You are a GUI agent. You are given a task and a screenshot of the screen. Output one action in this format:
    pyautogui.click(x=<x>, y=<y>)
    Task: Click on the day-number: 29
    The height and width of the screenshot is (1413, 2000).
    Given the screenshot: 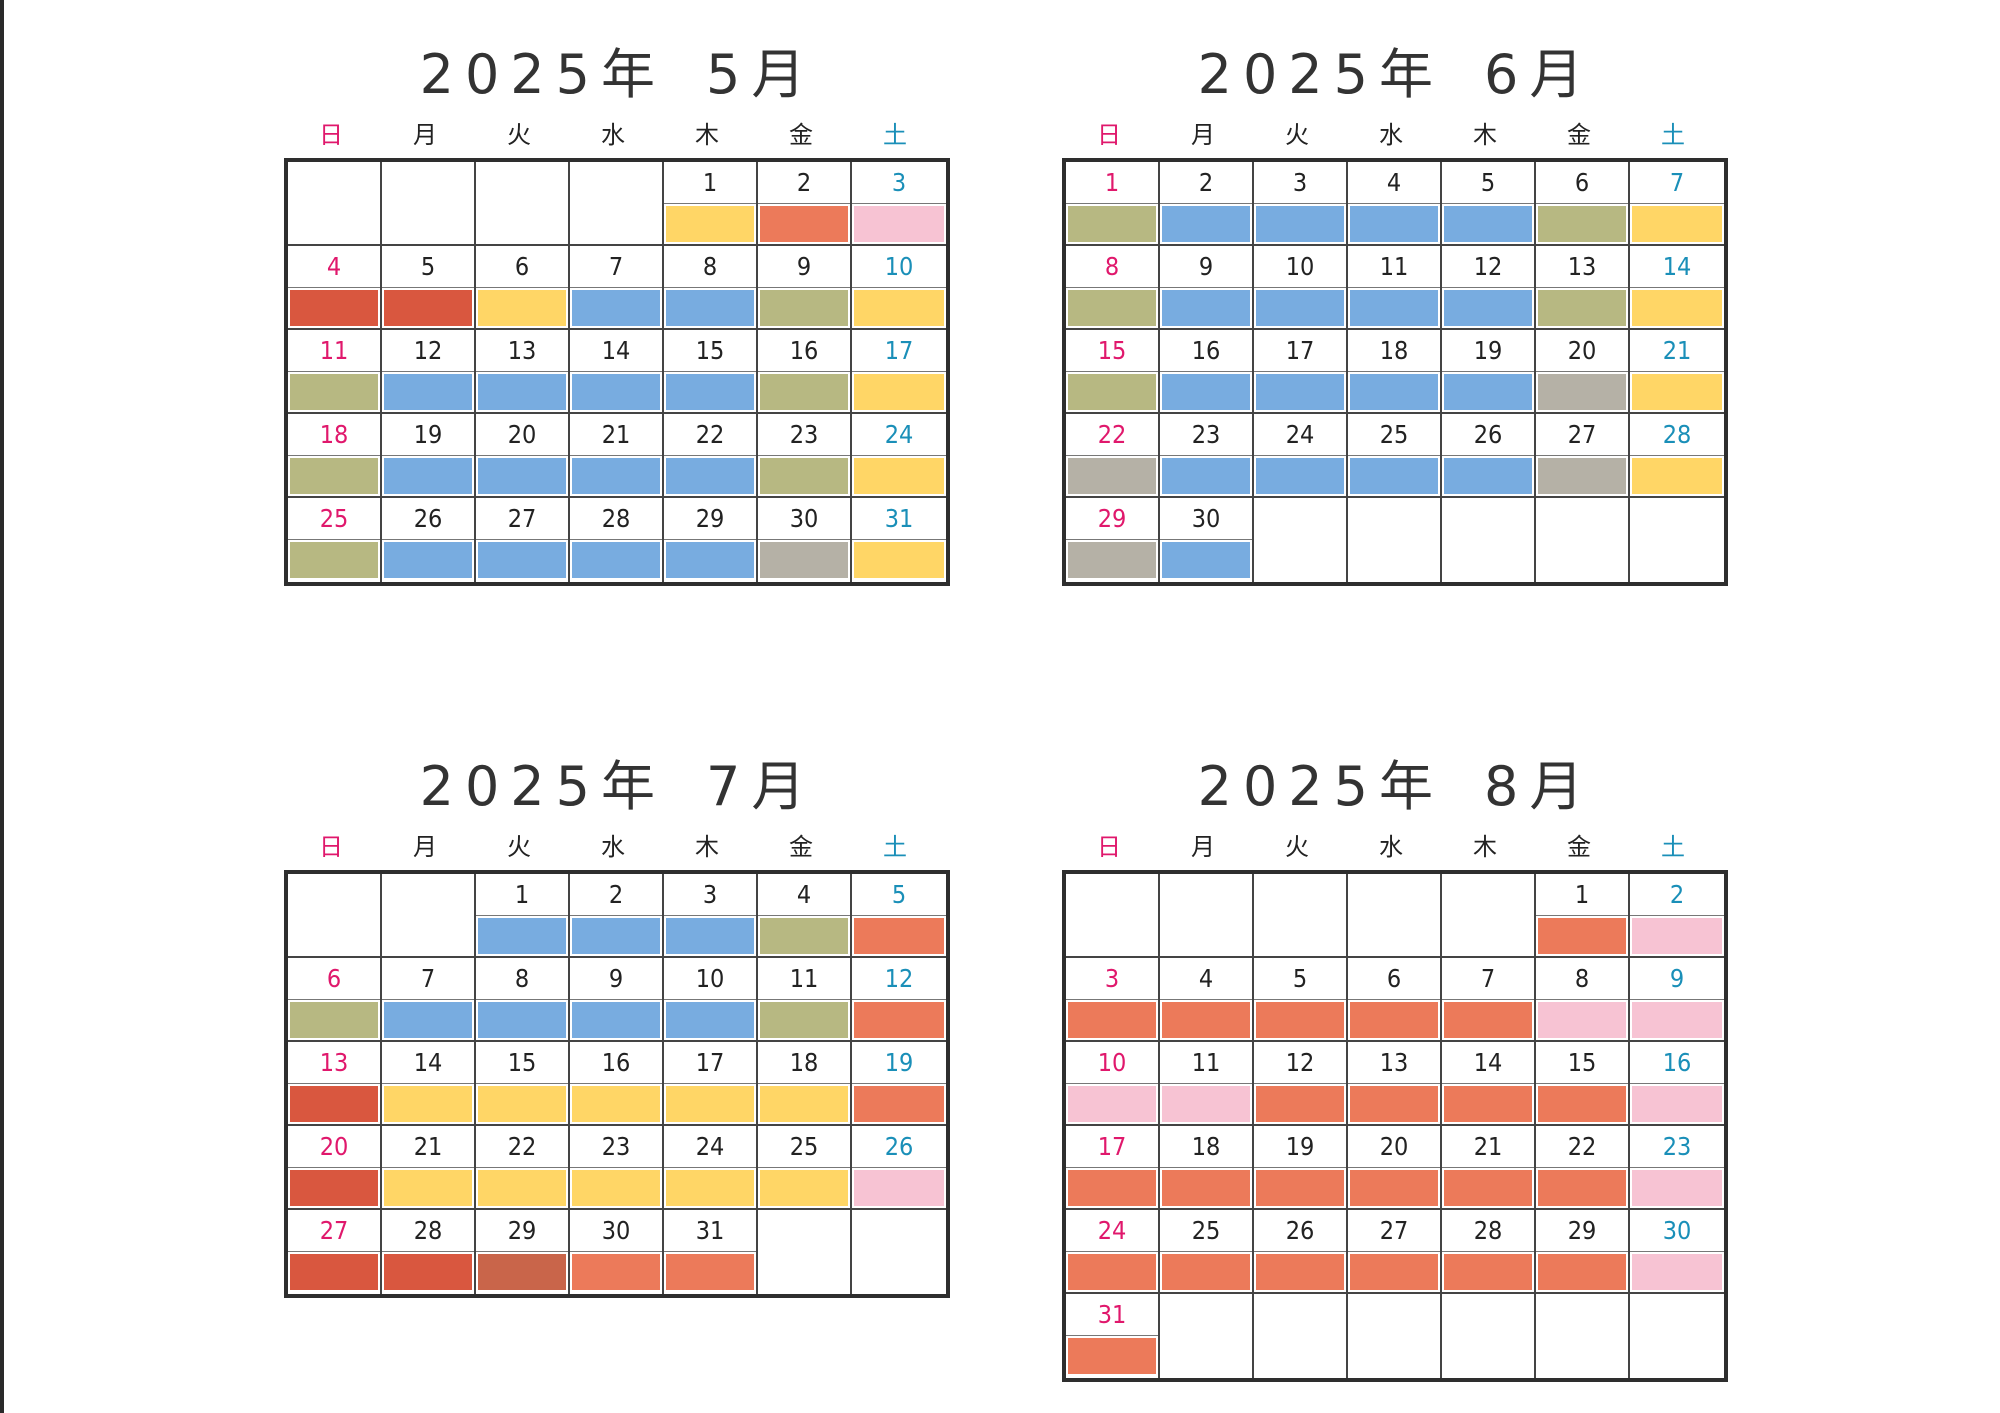 What is the action you would take?
    pyautogui.click(x=1582, y=1231)
    